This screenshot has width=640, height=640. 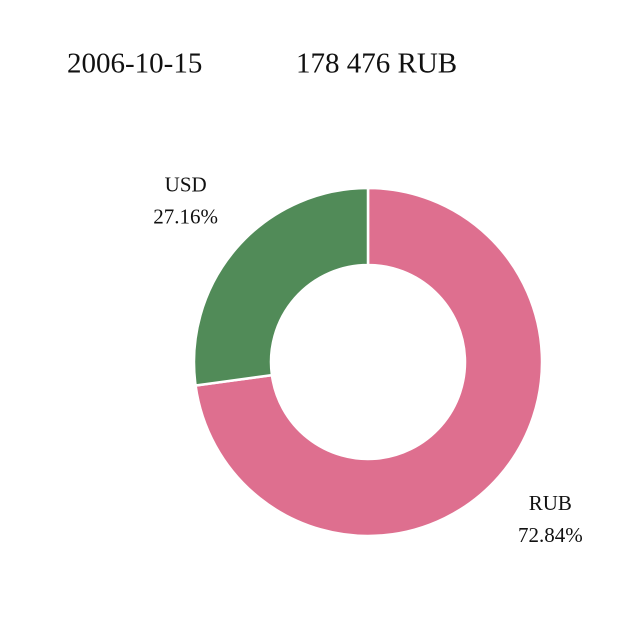 I want to click on slice-value-label: 27.16%, so click(x=185, y=217).